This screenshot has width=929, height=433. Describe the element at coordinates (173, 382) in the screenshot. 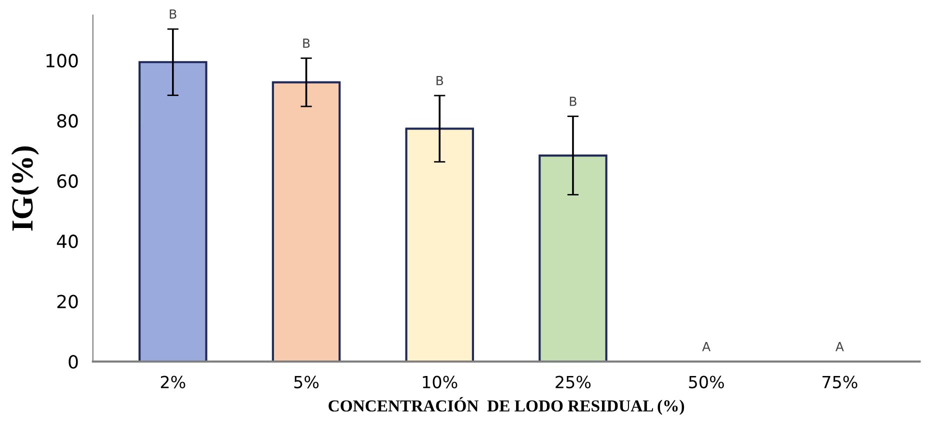

I see `x-tick-label: 2%` at that location.